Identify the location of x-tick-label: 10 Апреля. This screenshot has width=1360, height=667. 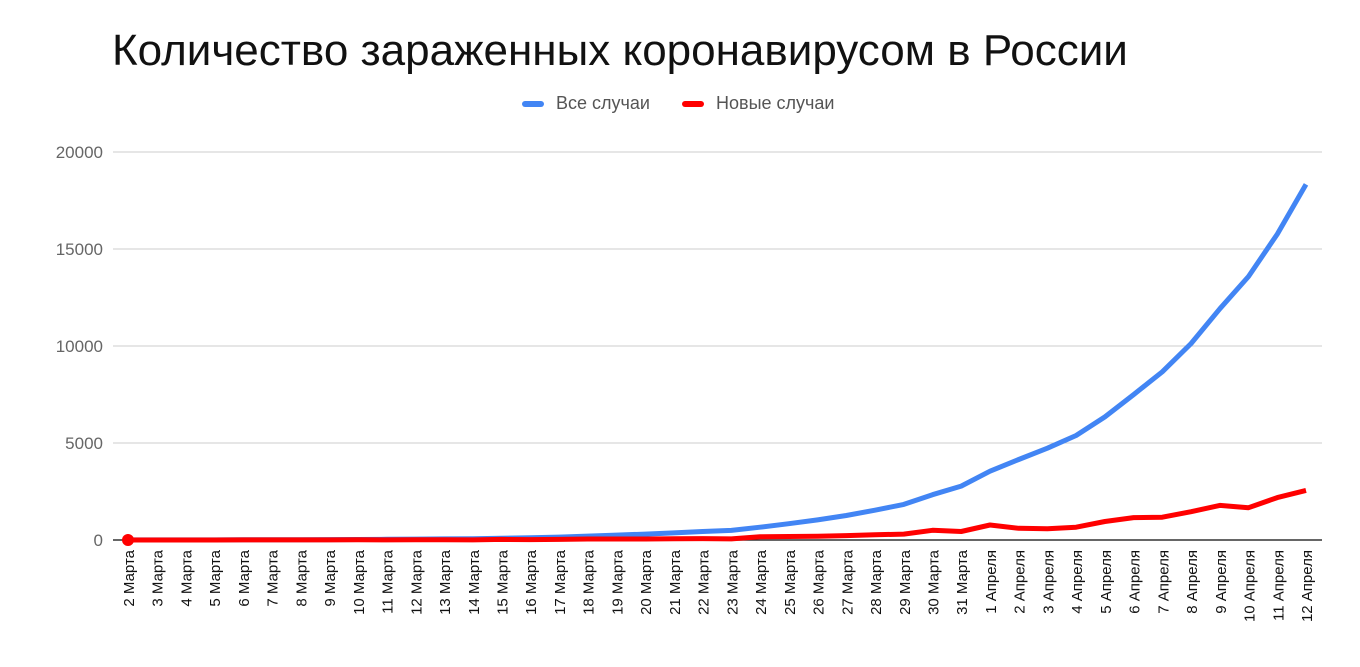
(1250, 586).